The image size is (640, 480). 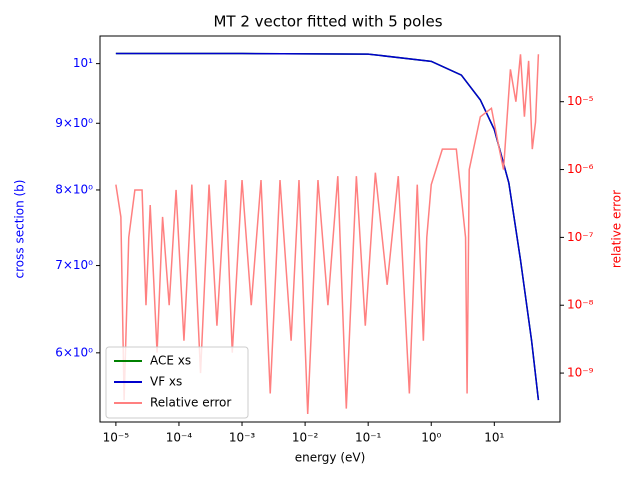 What do you see at coordinates (580, 101) in the screenshot?
I see `y2-tick-label: 10⁻⁵` at bounding box center [580, 101].